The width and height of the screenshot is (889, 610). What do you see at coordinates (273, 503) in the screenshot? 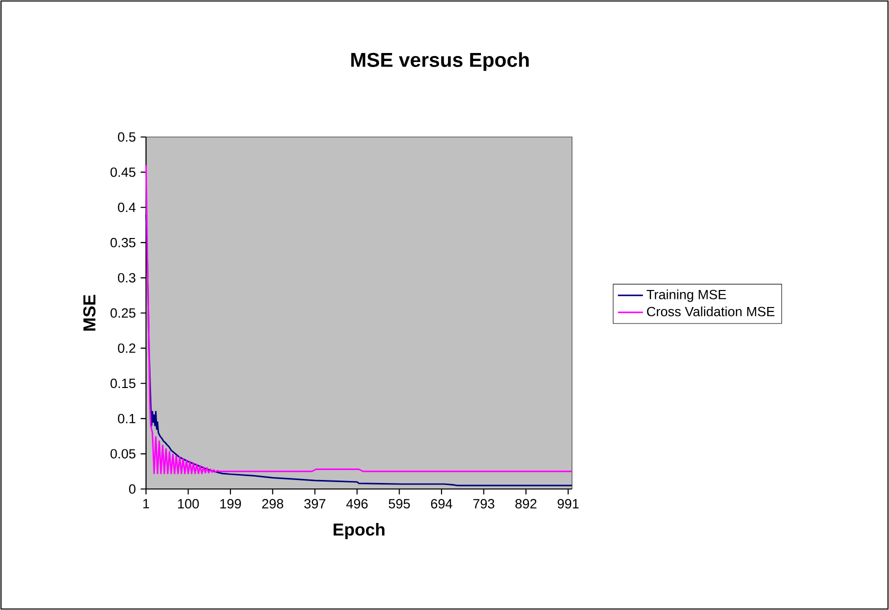
I see `x-tick-label: 298` at bounding box center [273, 503].